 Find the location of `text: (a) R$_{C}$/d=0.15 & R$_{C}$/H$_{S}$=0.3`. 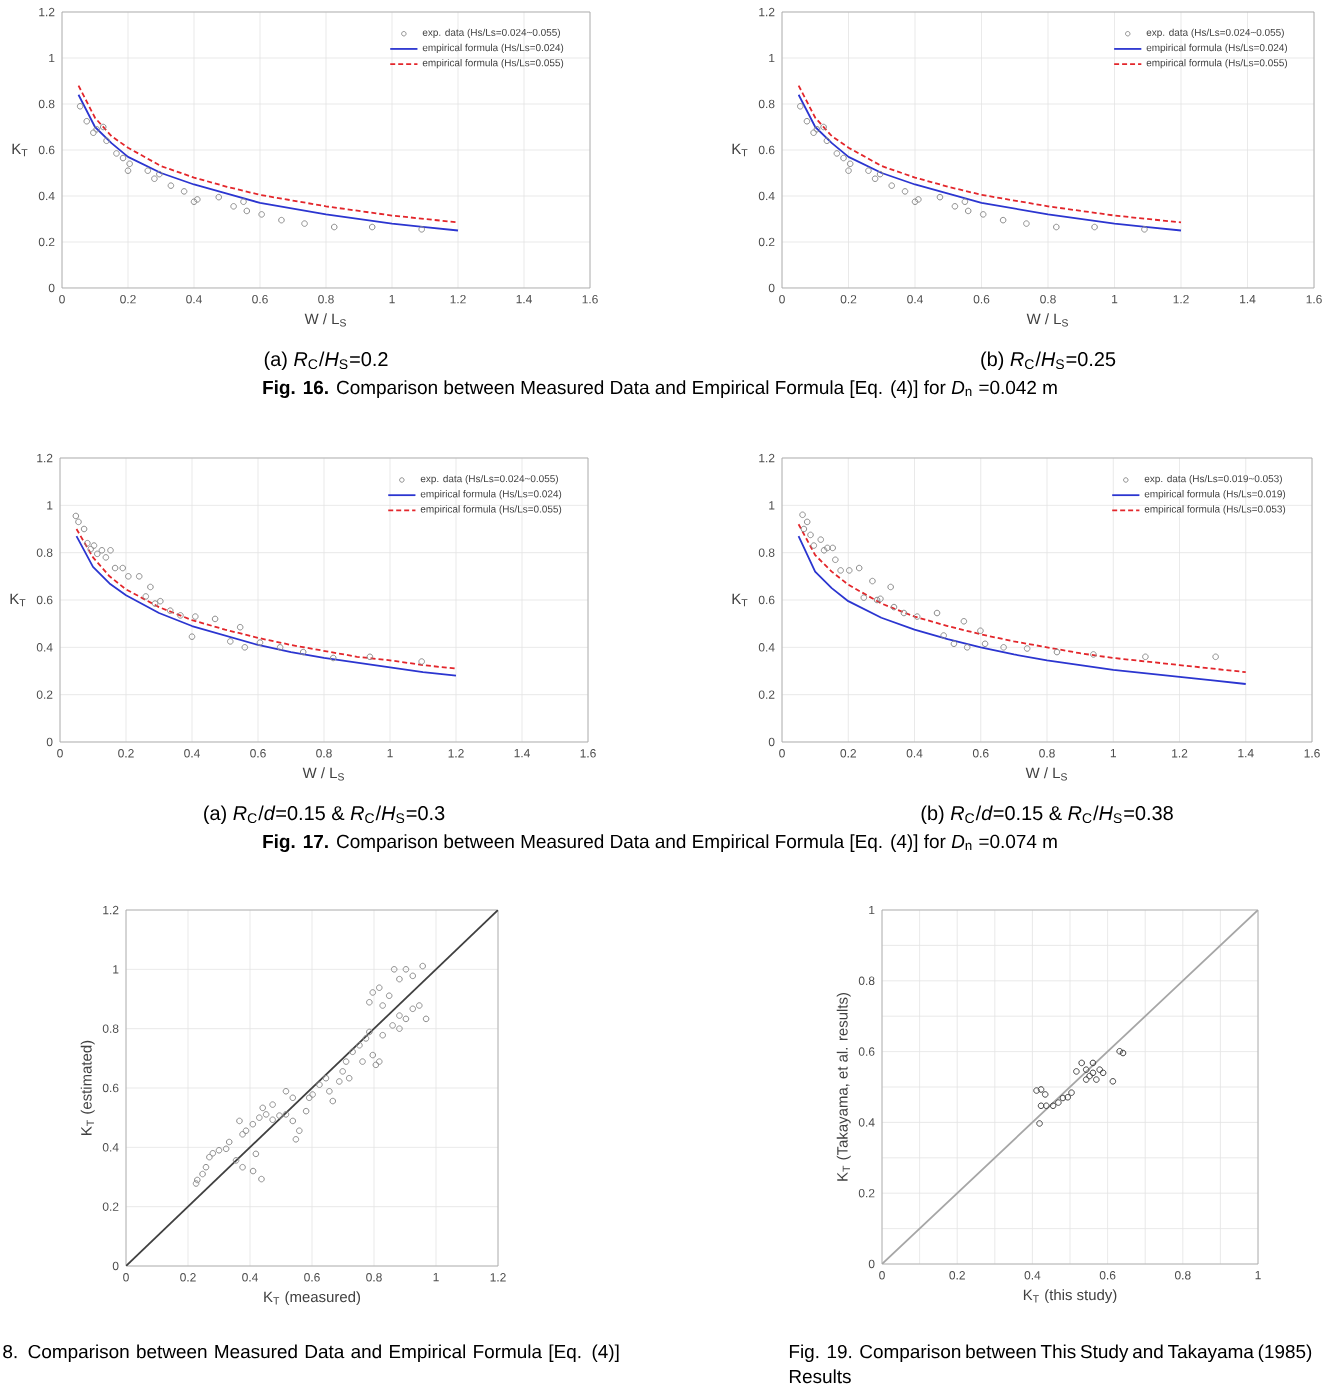

text: (a) R$_{C}$/d=0.15 & R$_{C}$/H$_{S}$=0.3 is located at coordinates (324, 815).